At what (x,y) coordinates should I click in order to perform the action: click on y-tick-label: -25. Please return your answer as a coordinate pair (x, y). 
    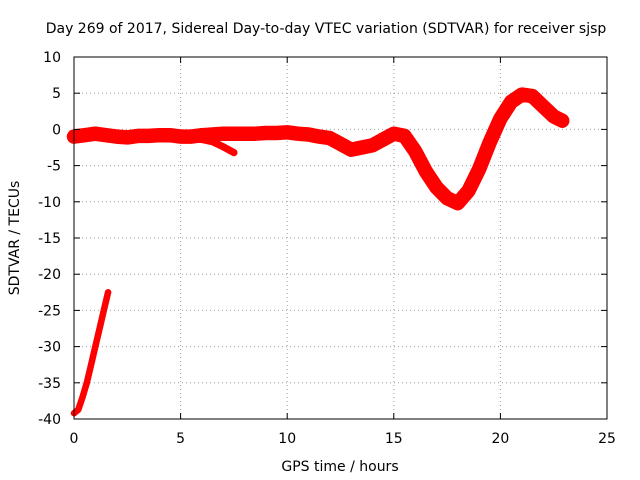
    Looking at the image, I should click on (49, 311).